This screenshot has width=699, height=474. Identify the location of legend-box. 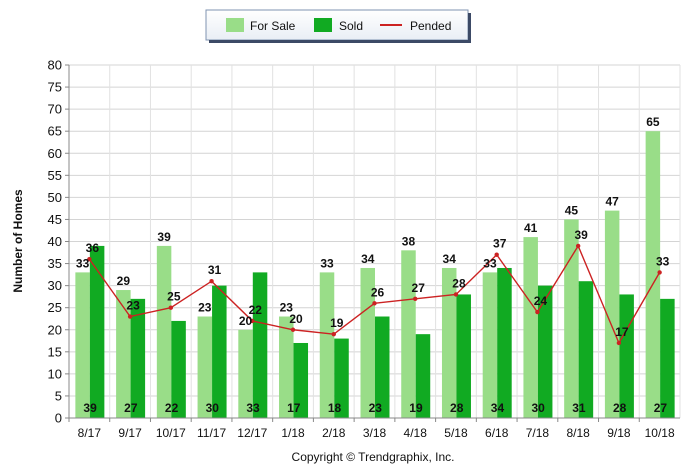
(337, 25).